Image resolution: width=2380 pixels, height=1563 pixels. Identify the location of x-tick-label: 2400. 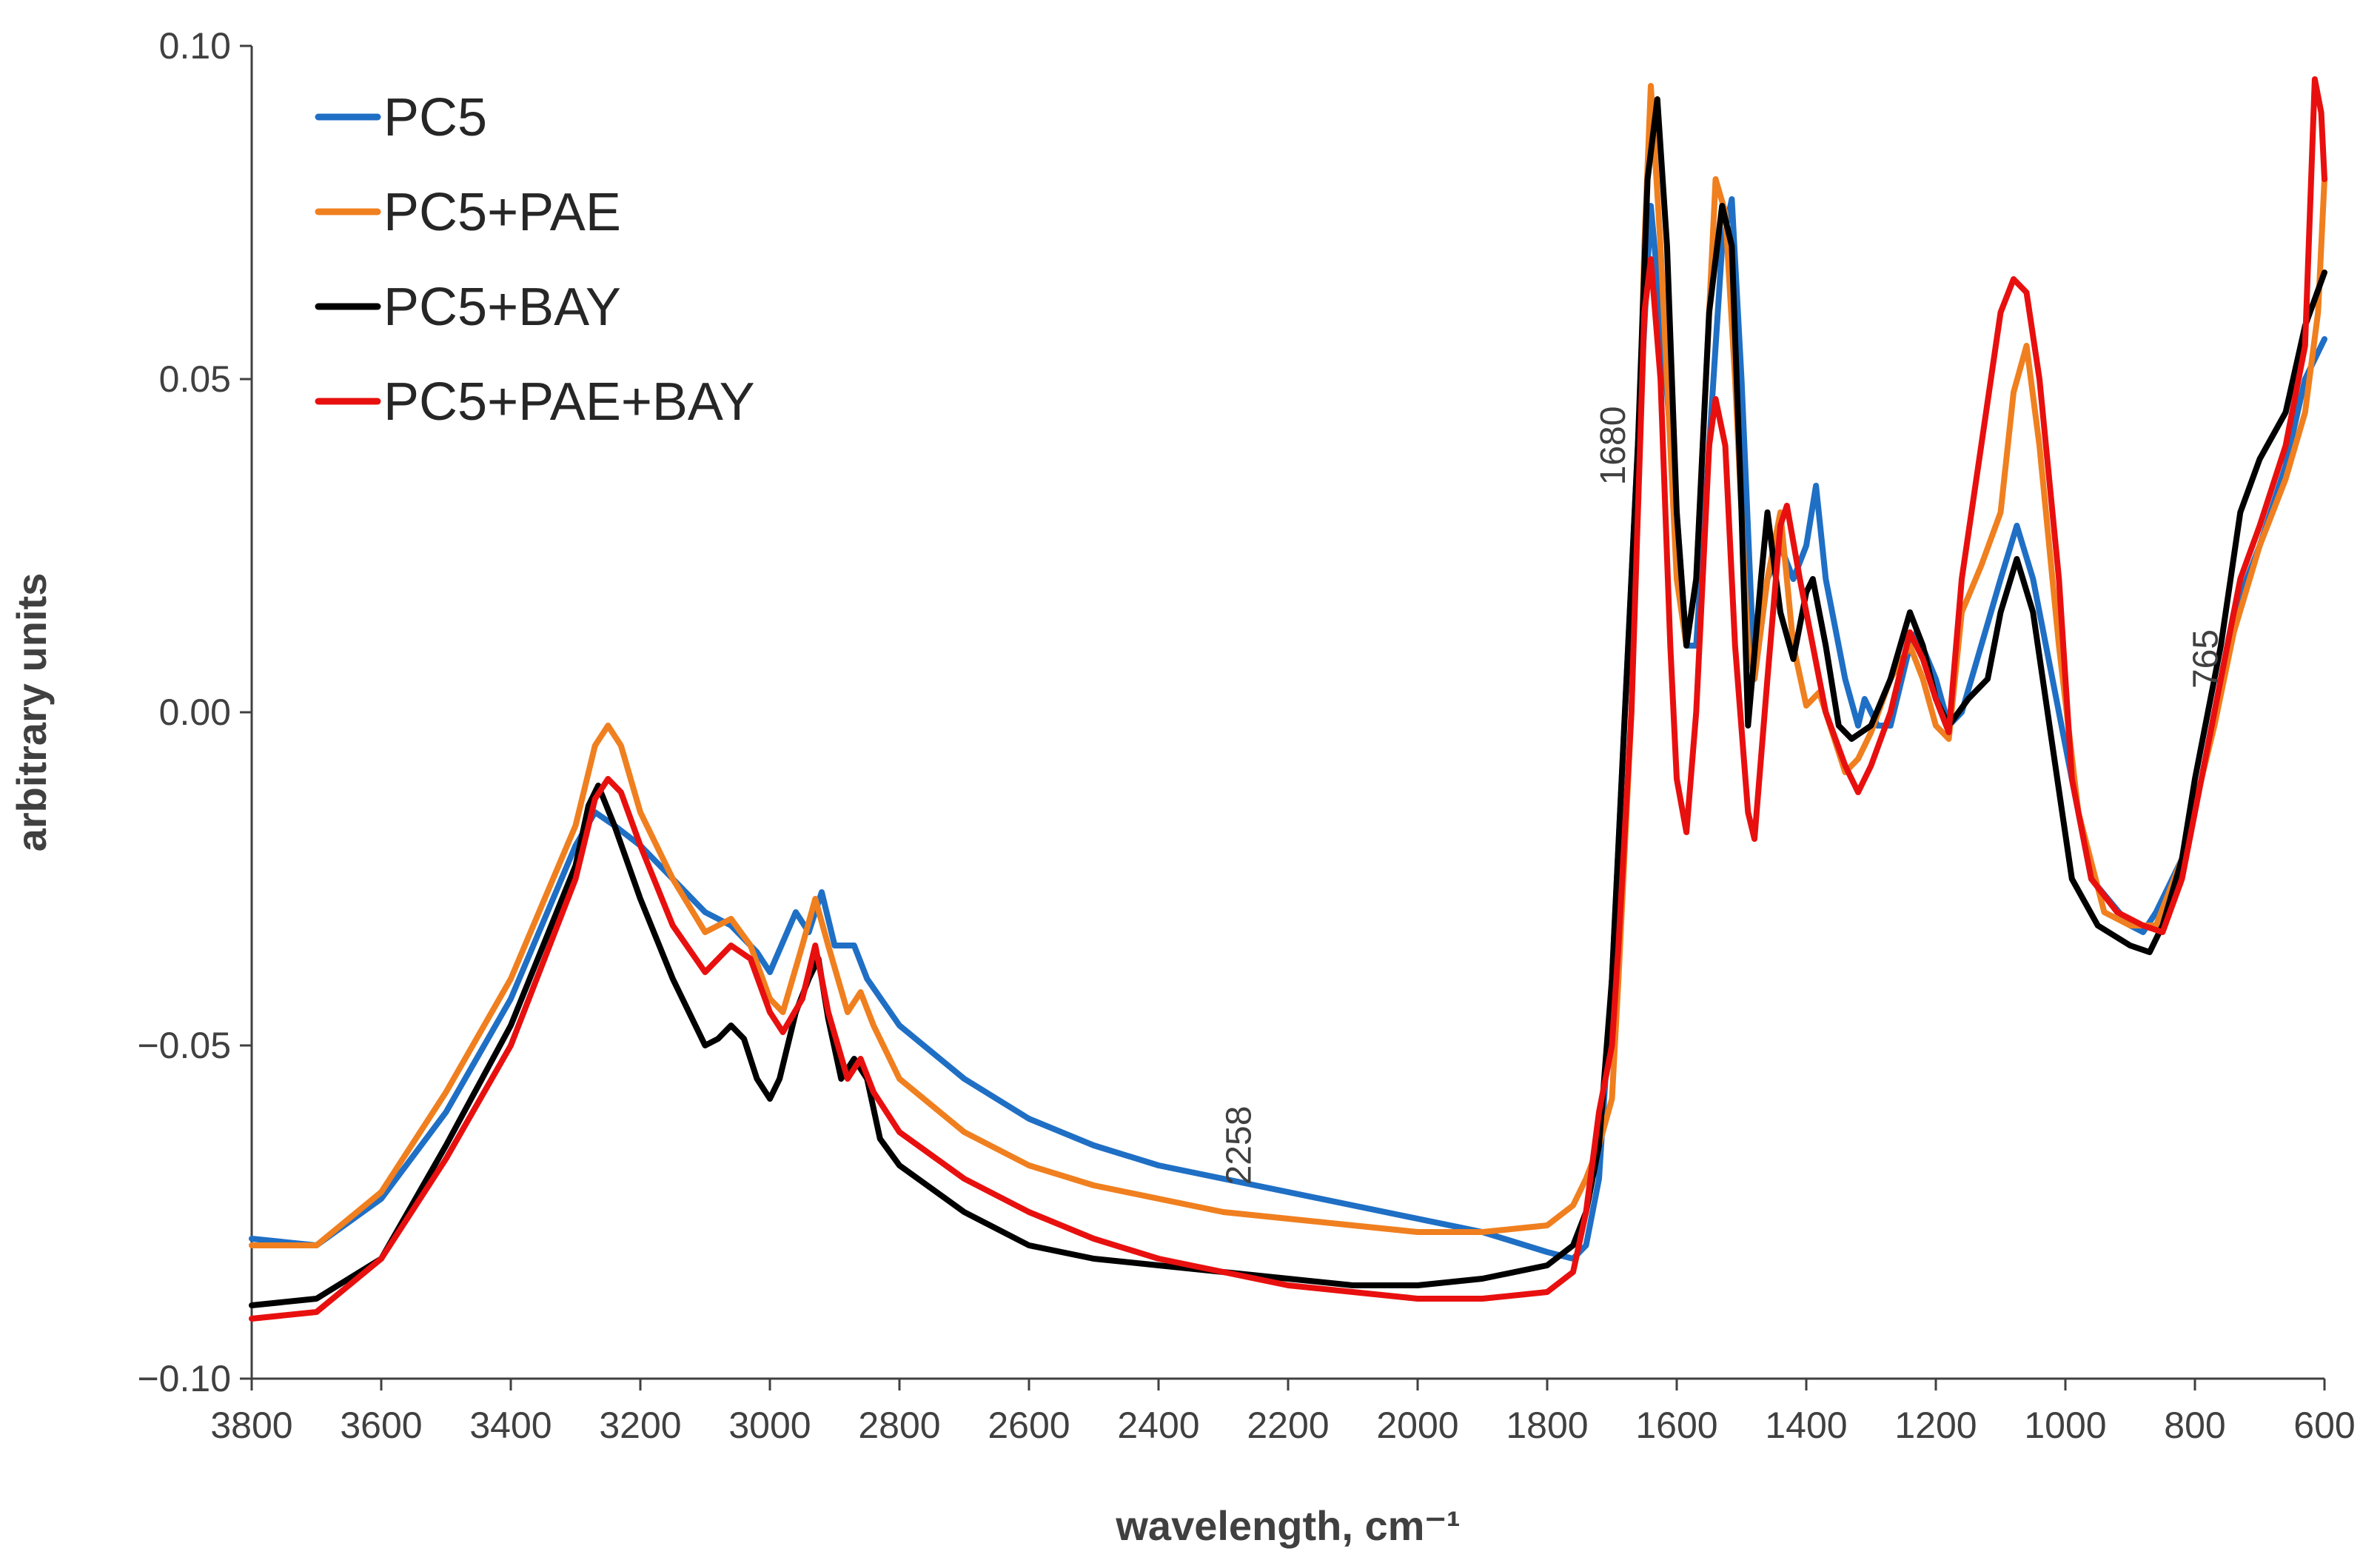
(1158, 1425).